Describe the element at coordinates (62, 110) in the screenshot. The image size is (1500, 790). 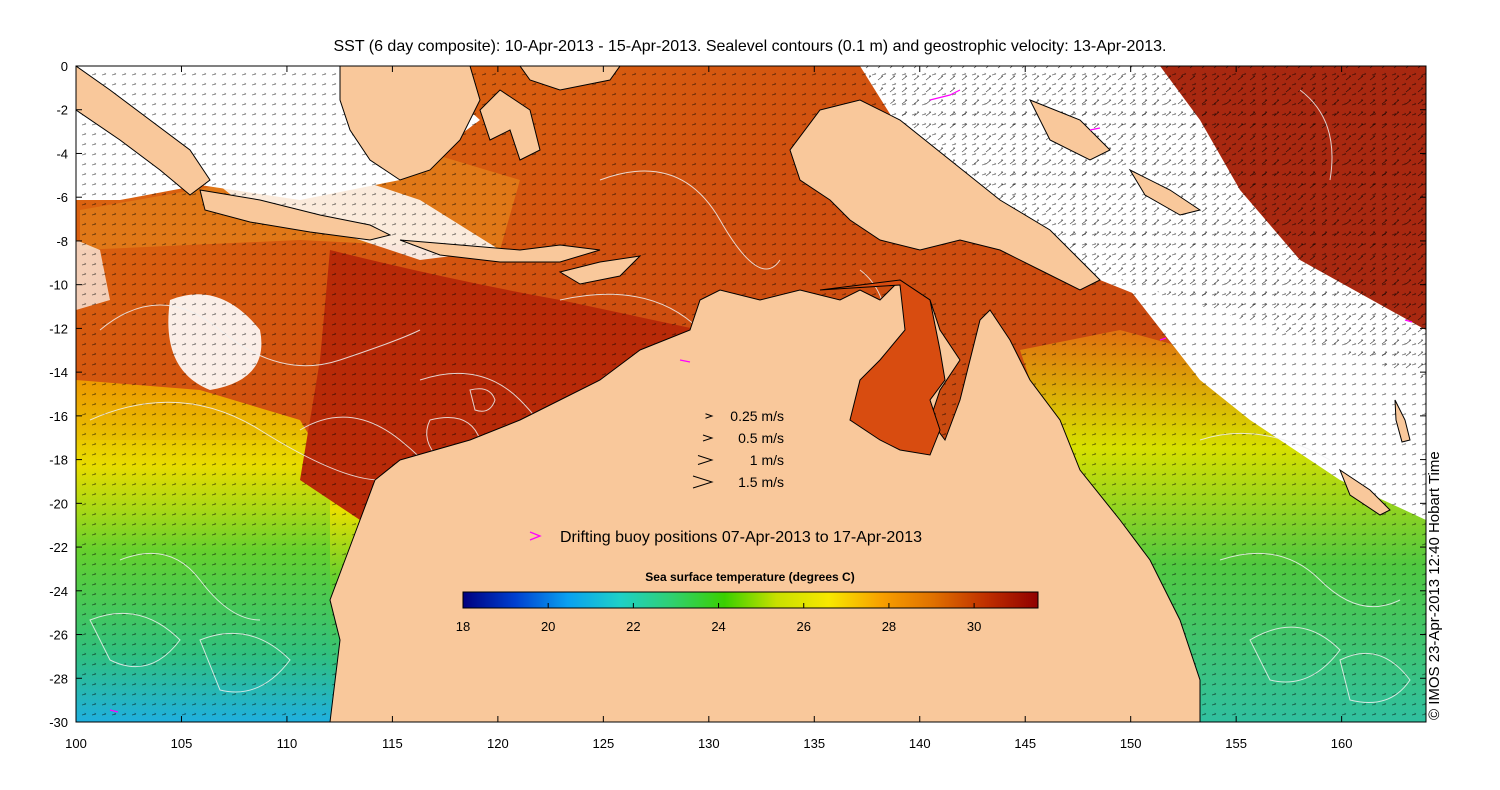
I see `y-tick-label: -2` at that location.